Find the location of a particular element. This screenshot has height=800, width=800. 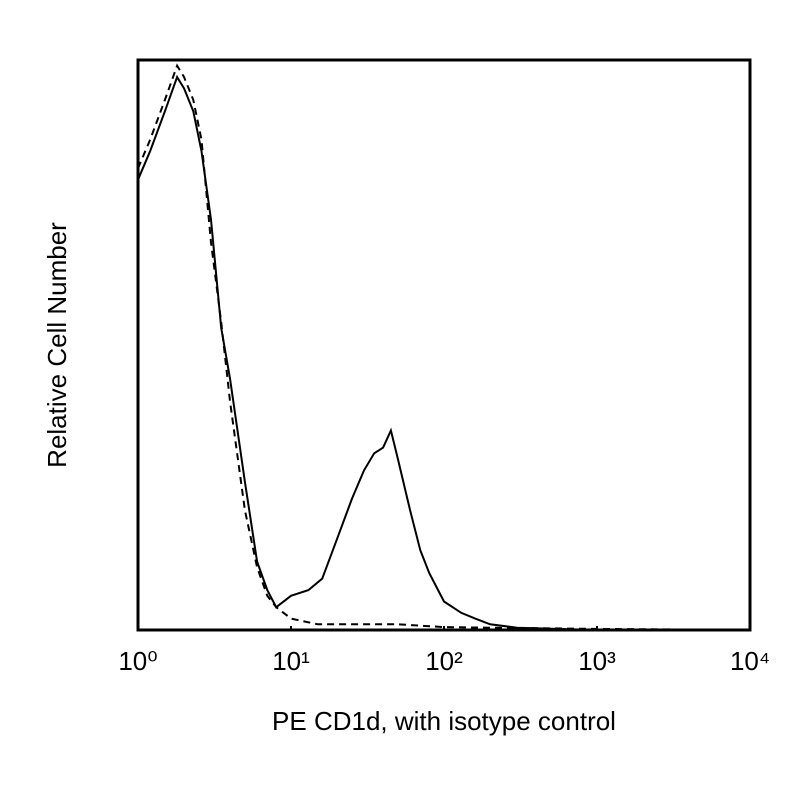

x-tick-label: 10² is located at coordinates (444, 661).